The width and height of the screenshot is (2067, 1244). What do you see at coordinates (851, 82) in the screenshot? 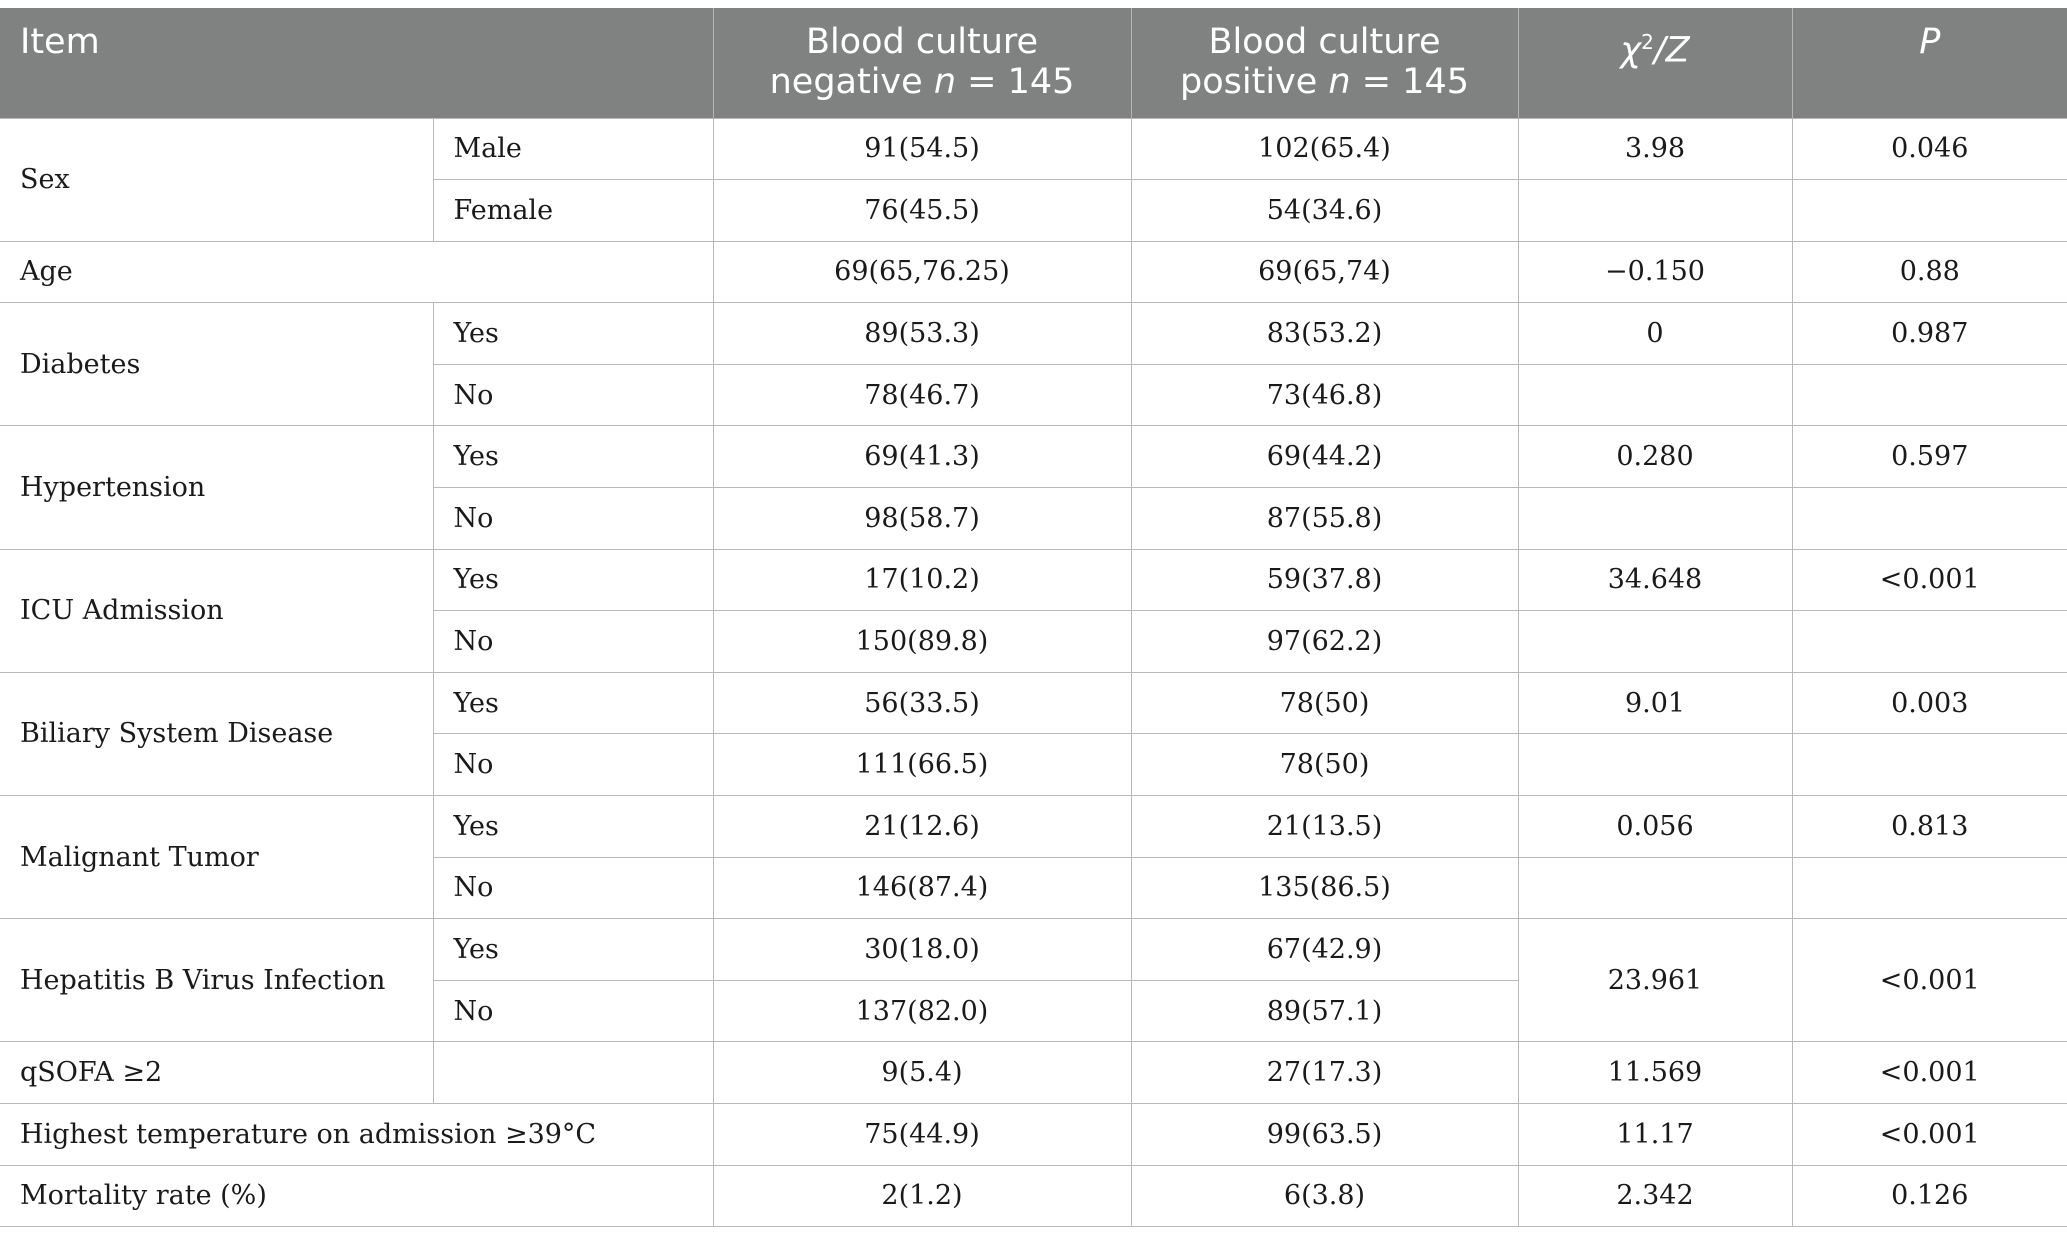
I see `header-negative-prefix: negative` at bounding box center [851, 82].